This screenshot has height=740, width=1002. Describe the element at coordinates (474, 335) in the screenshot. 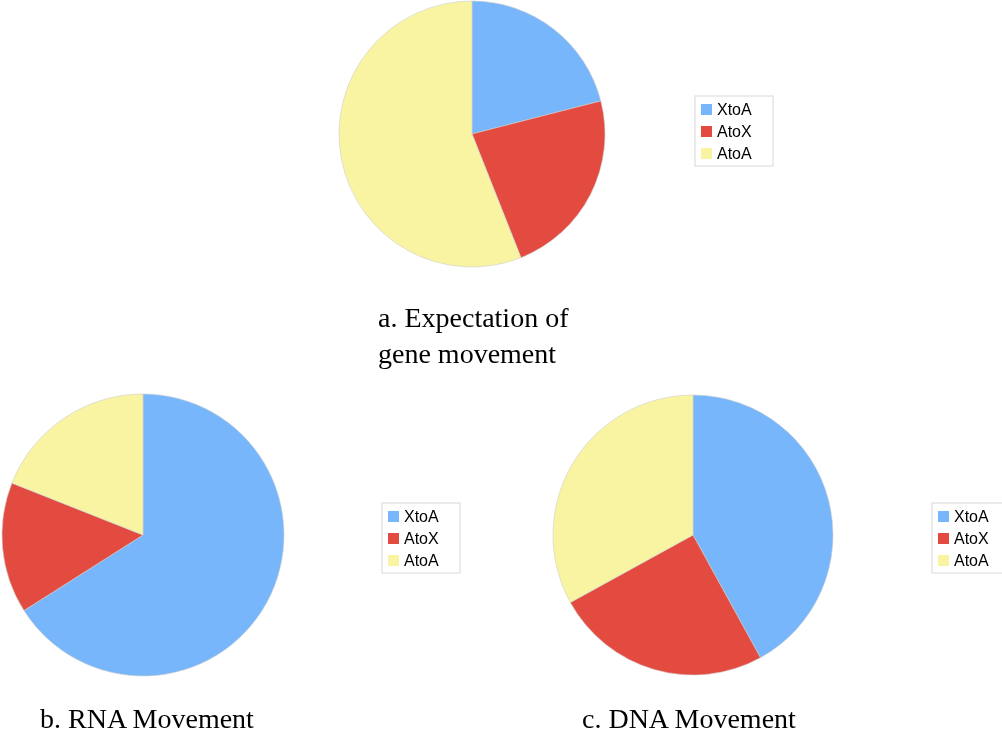

I see `text: a. Expectation of gene movement` at that location.